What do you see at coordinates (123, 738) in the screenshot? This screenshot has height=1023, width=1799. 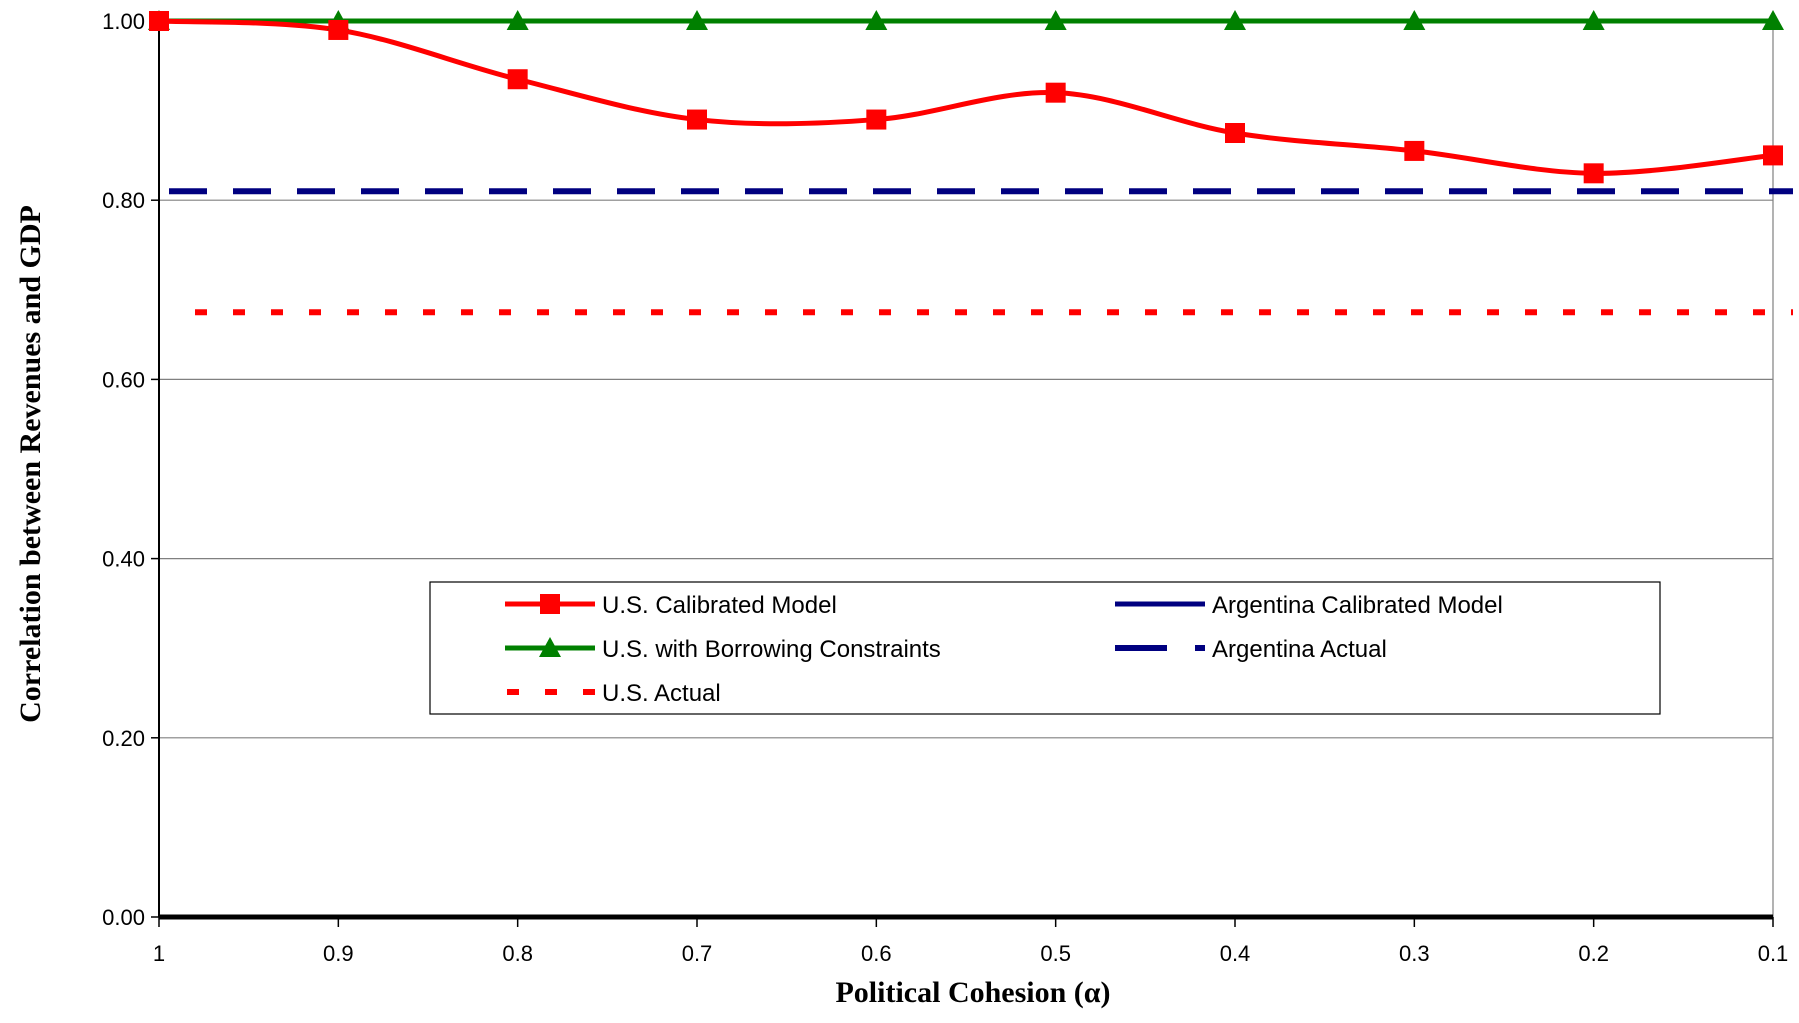 I see `y-tick-label: 0.20` at bounding box center [123, 738].